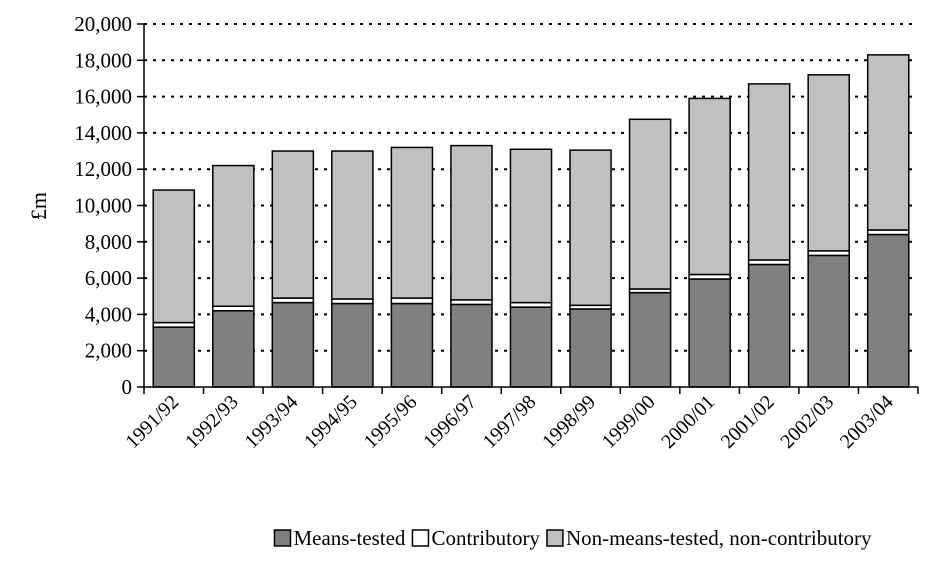 The image size is (936, 563). I want to click on x-tick-label: 1993/94, so click(271, 422).